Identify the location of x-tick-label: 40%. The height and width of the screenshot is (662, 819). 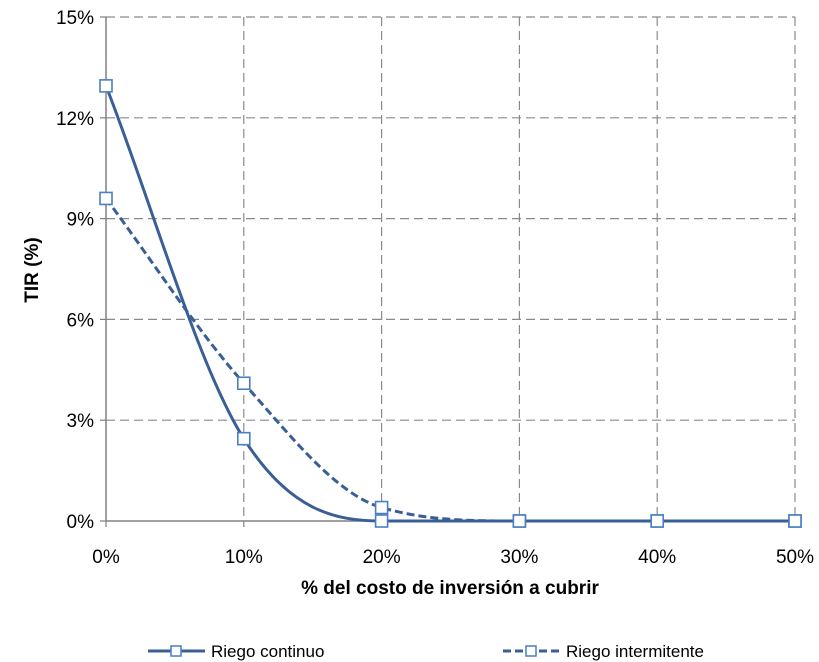
(657, 557).